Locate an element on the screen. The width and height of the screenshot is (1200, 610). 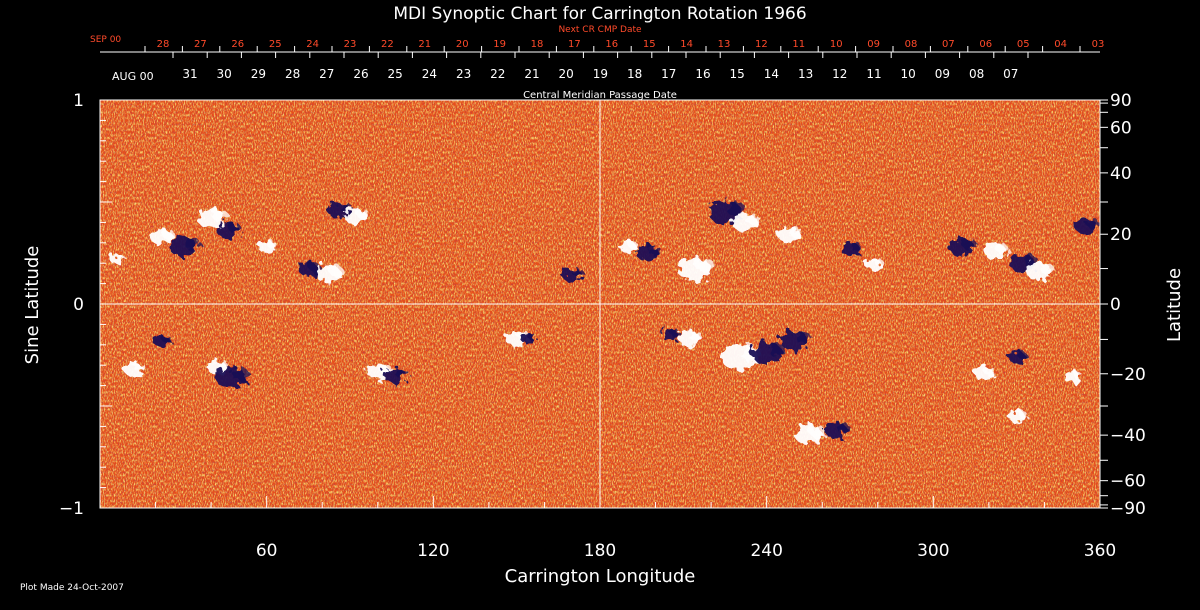
cmp-date: 08 is located at coordinates (976, 74).